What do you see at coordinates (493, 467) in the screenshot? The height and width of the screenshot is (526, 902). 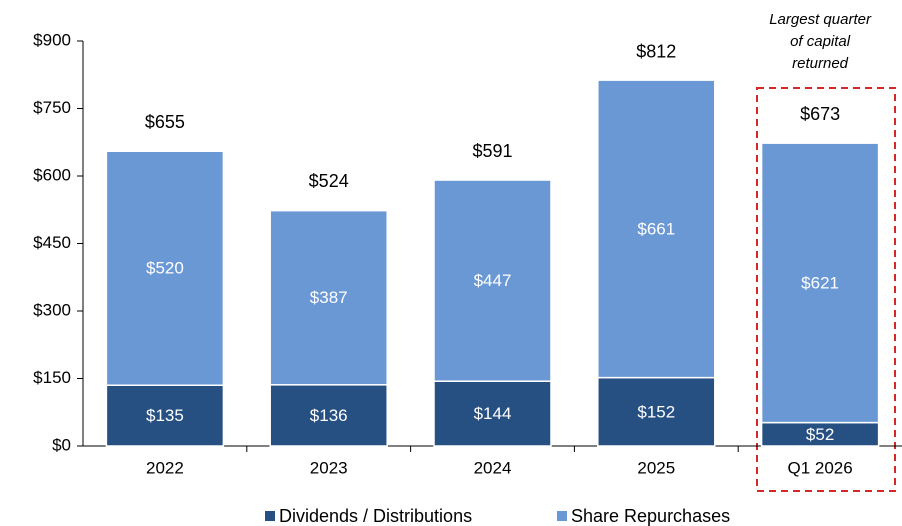 I see `x-tick-label: 2024` at bounding box center [493, 467].